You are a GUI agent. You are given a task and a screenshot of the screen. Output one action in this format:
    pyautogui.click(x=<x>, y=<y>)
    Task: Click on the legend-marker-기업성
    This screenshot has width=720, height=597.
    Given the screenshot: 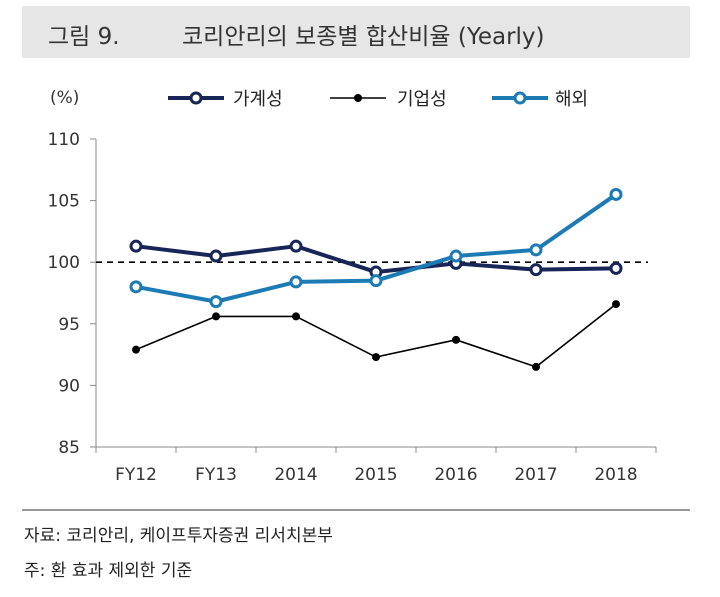 What is the action you would take?
    pyautogui.click(x=358, y=98)
    